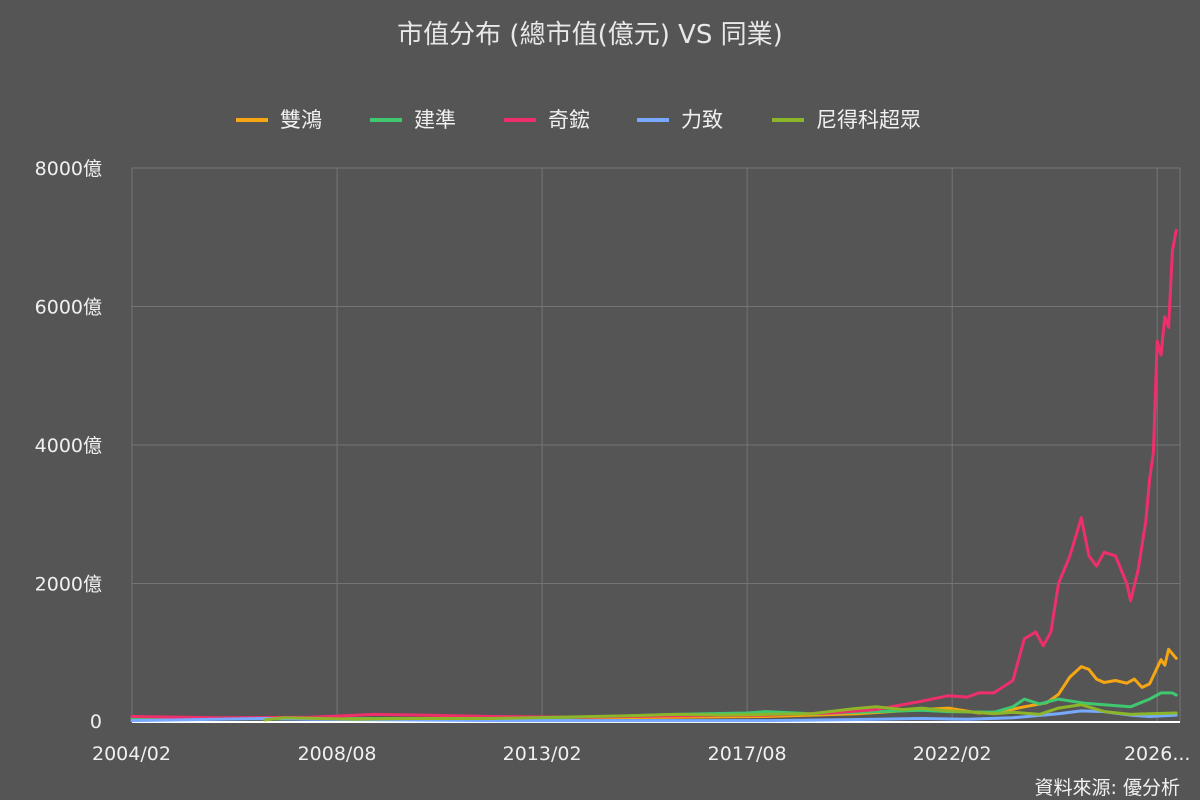 The height and width of the screenshot is (800, 1200). What do you see at coordinates (569, 120) in the screenshot?
I see `legend-label: 奇鋐` at bounding box center [569, 120].